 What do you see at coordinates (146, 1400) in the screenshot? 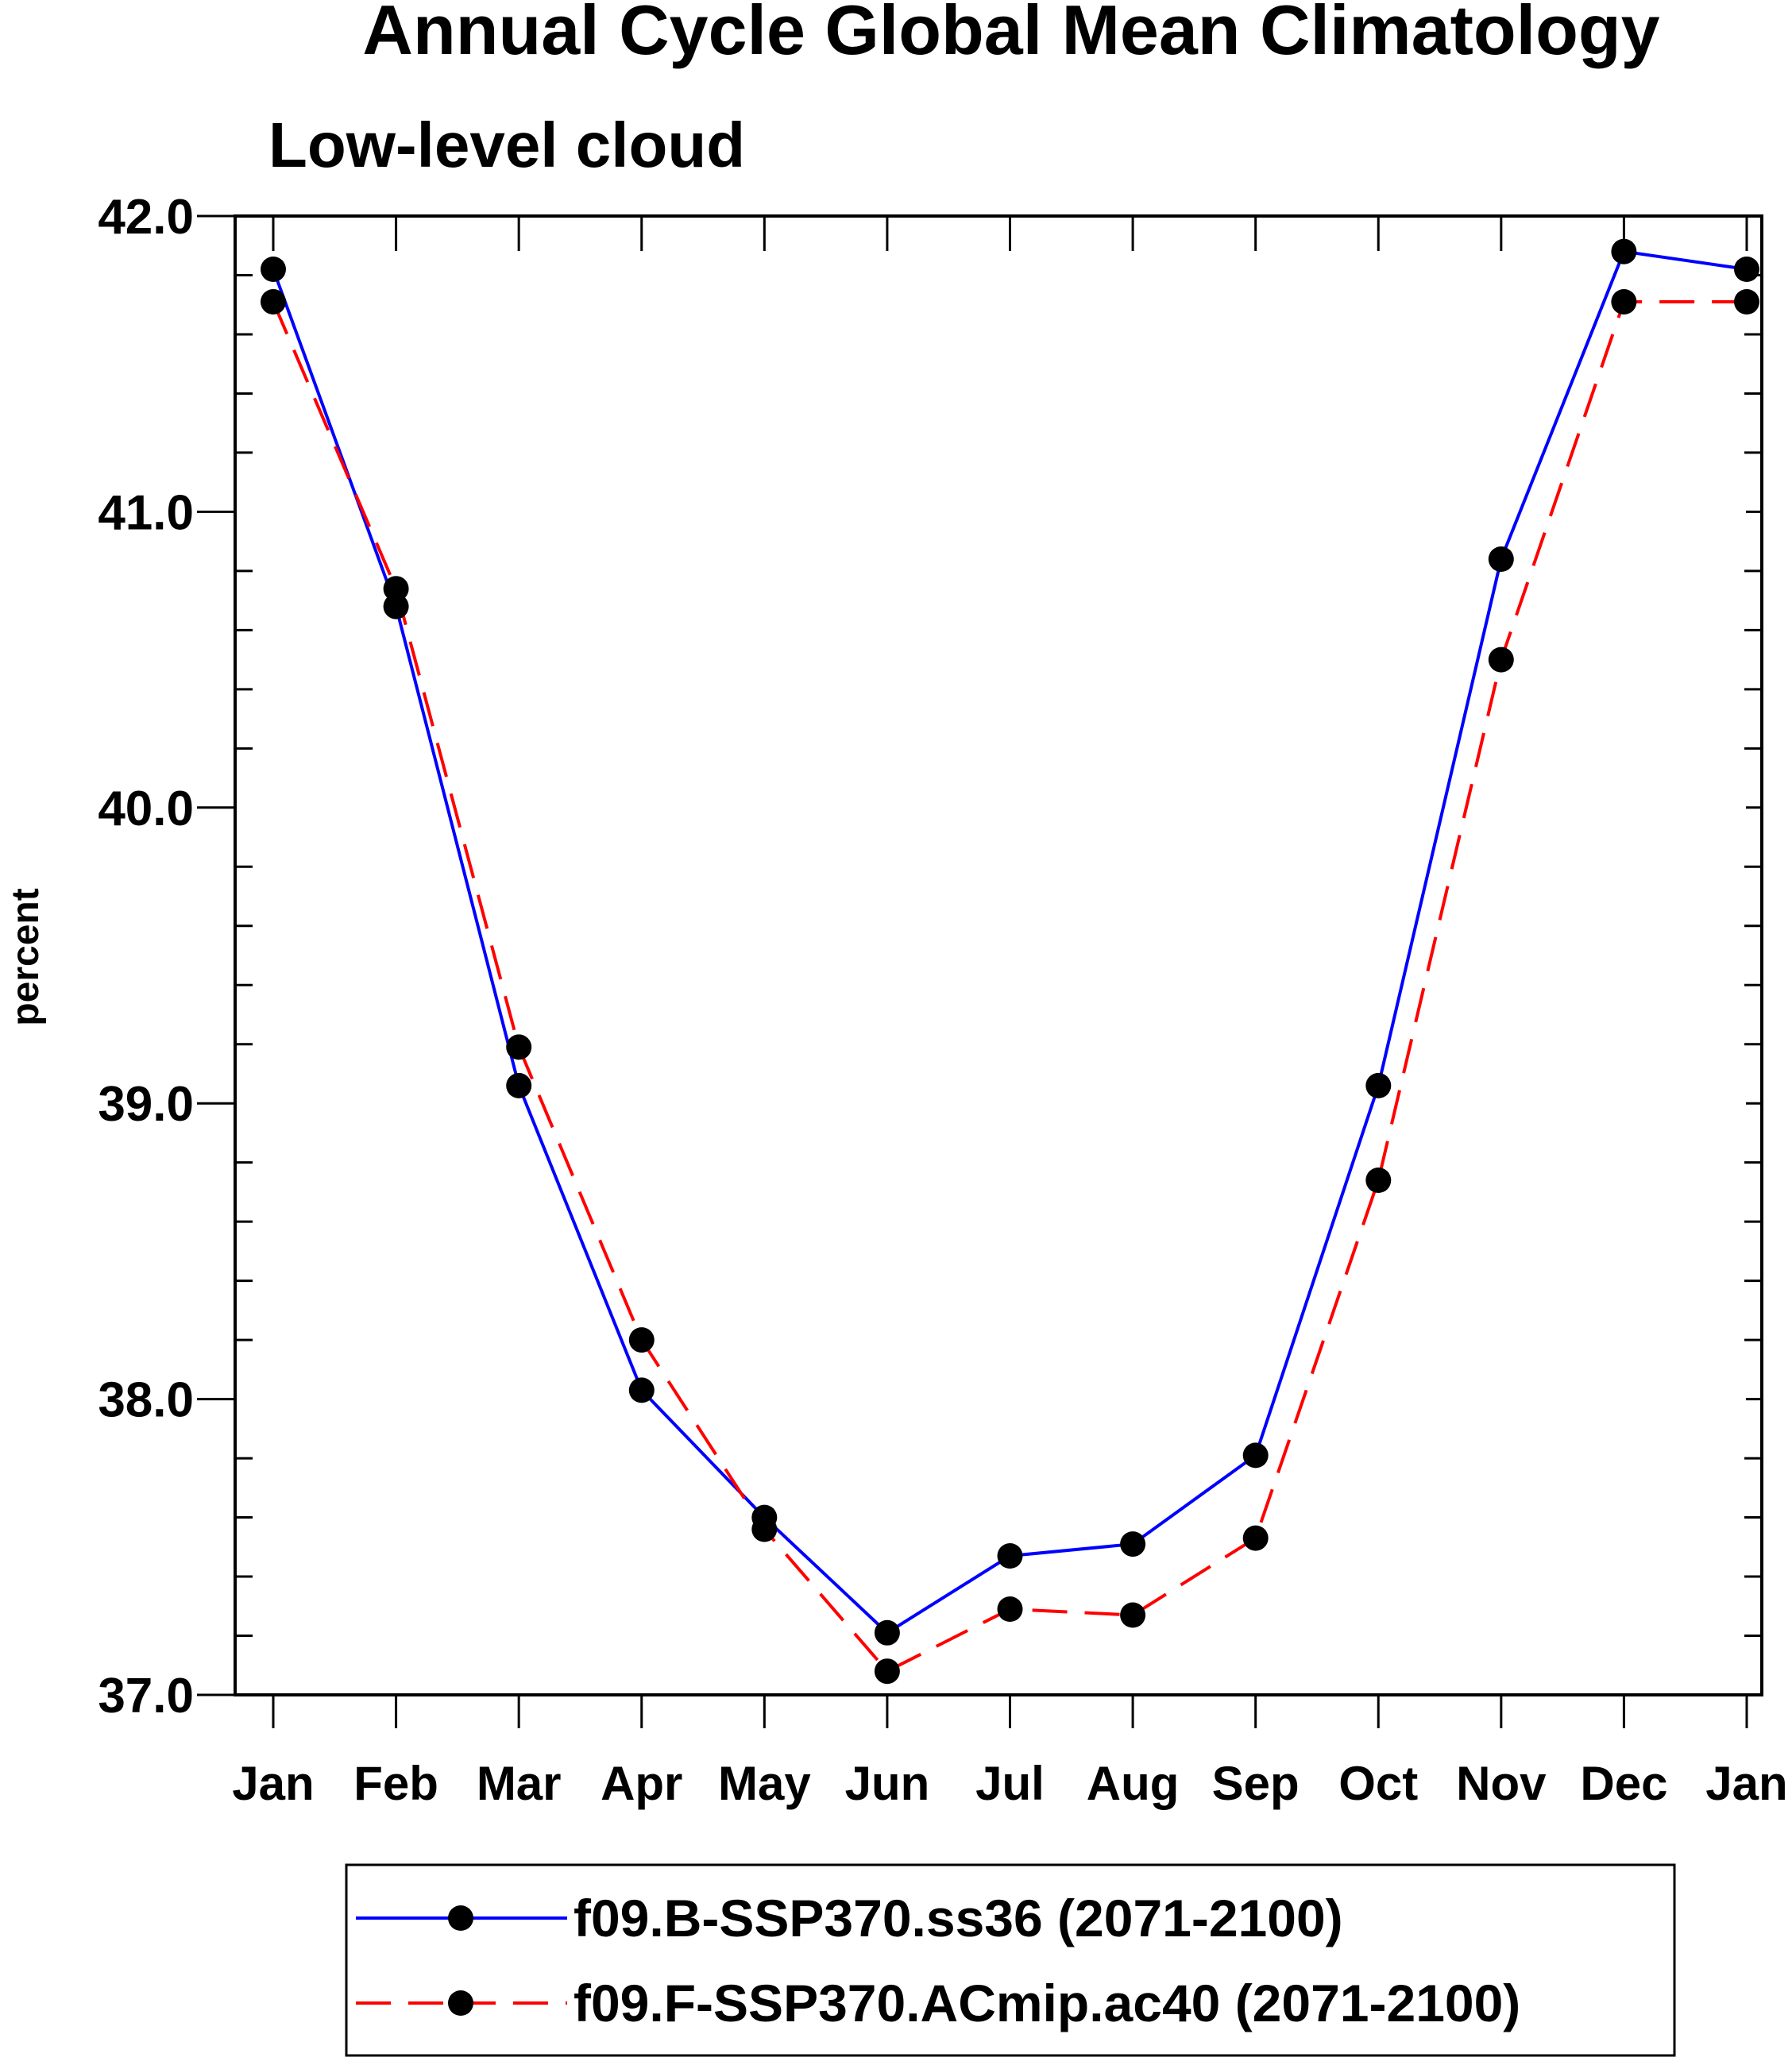
I see `y-tick-label: 38.0` at bounding box center [146, 1400].